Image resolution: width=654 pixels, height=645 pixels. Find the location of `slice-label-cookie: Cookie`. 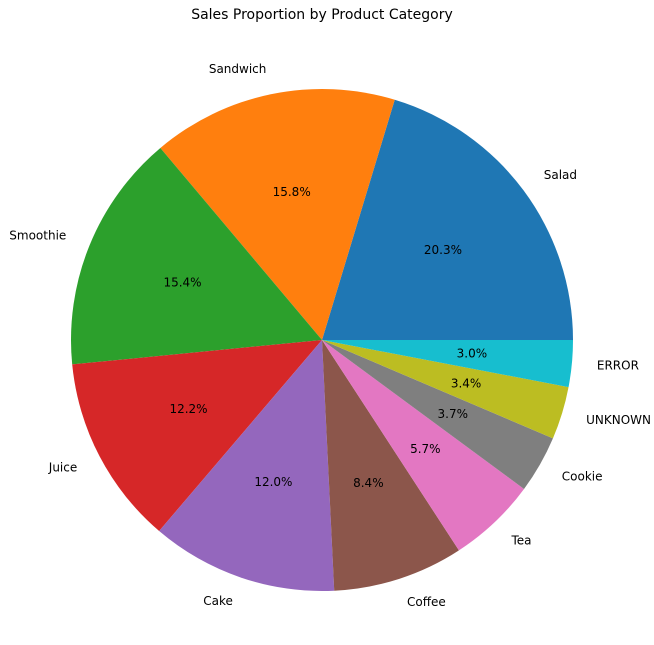

slice-label-cookie: Cookie is located at coordinates (582, 476).